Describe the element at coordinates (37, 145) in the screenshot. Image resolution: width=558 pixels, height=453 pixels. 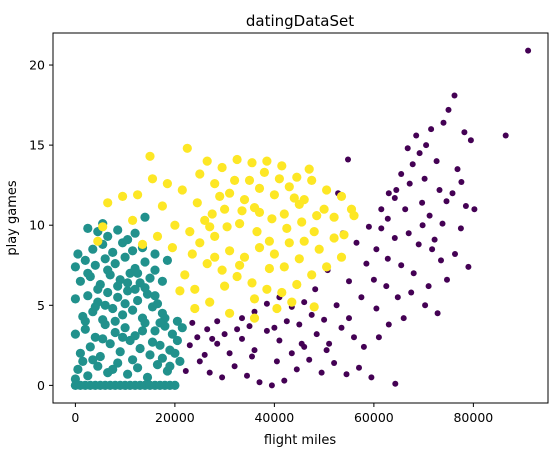
I see `y-tick-label: 15` at that location.